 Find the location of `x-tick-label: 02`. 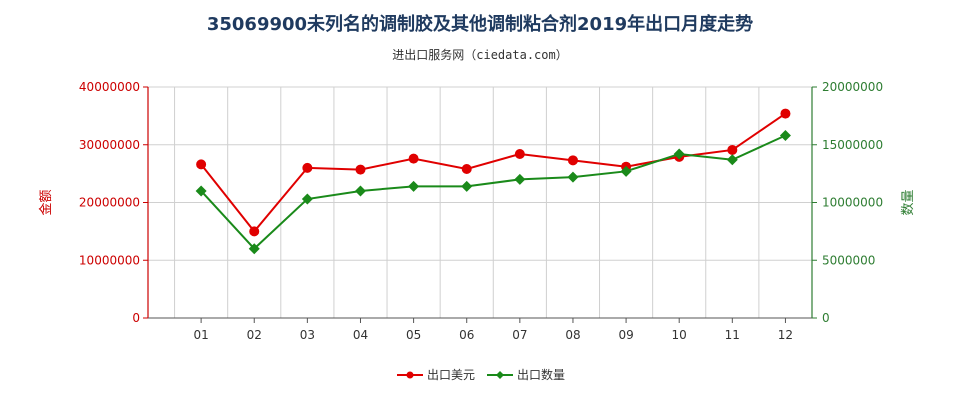

x-tick-label: 02 is located at coordinates (254, 335).